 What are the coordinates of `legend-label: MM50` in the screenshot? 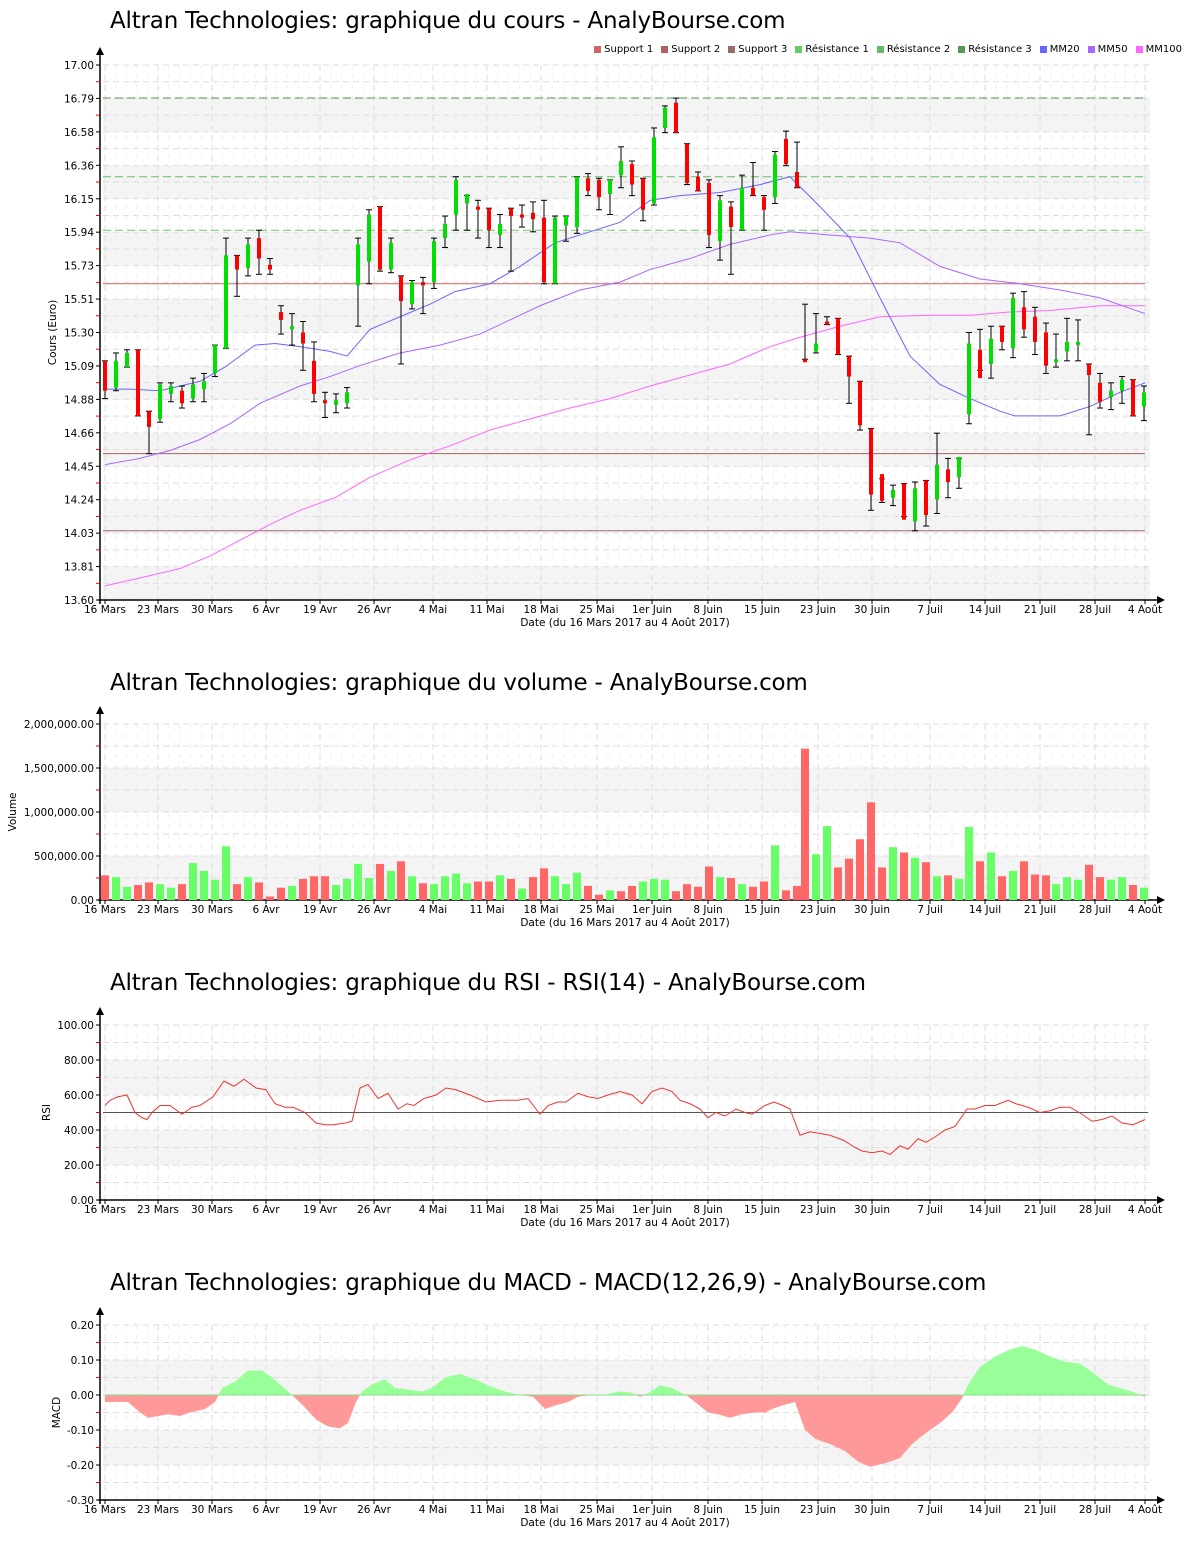 It's located at (1112, 49).